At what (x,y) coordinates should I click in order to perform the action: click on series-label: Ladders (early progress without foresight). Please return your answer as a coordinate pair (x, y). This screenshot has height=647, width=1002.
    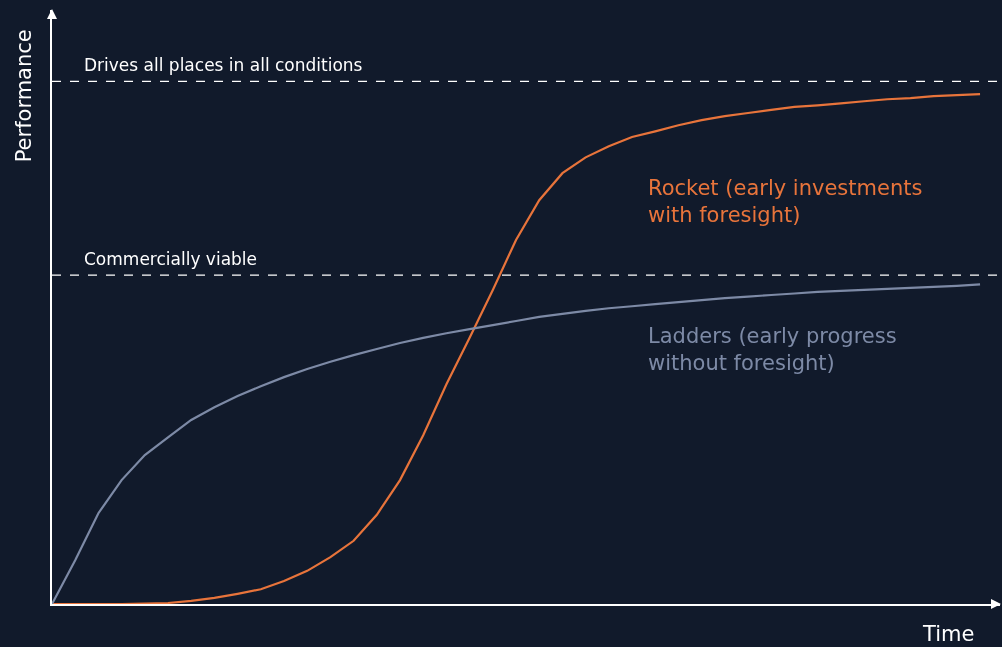
    Looking at the image, I should click on (772, 350).